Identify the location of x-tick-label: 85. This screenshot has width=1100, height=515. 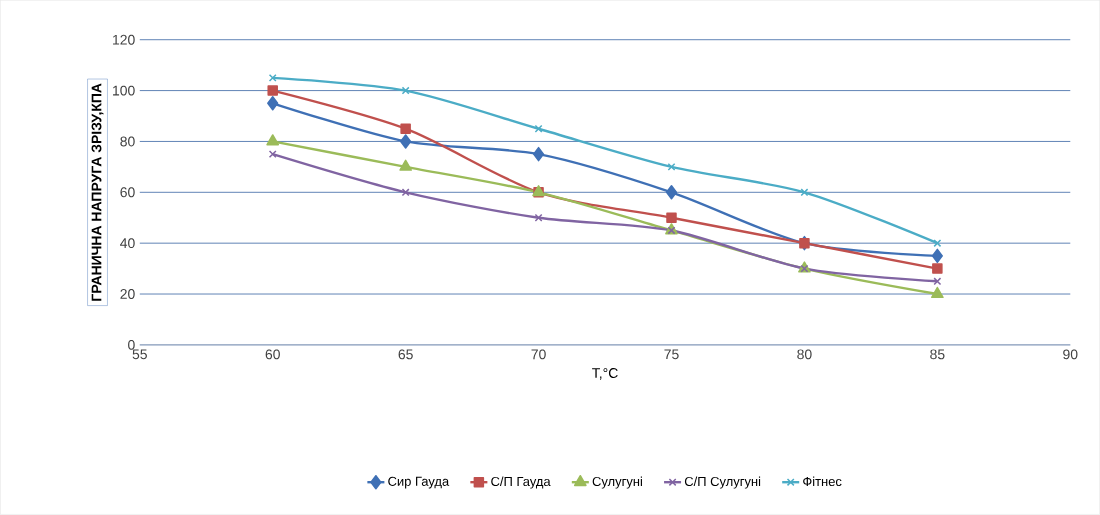
(937, 354).